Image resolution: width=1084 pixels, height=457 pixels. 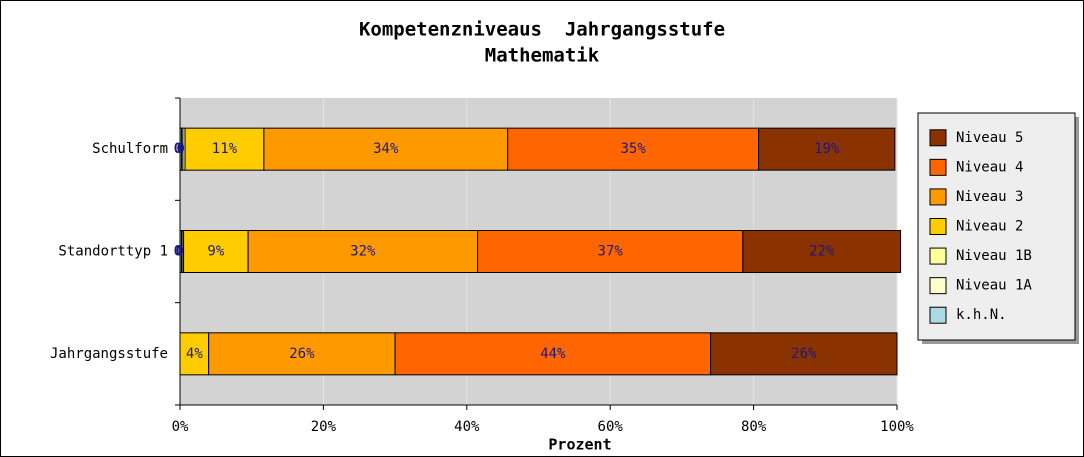 I want to click on data-label: 22%, so click(x=822, y=252).